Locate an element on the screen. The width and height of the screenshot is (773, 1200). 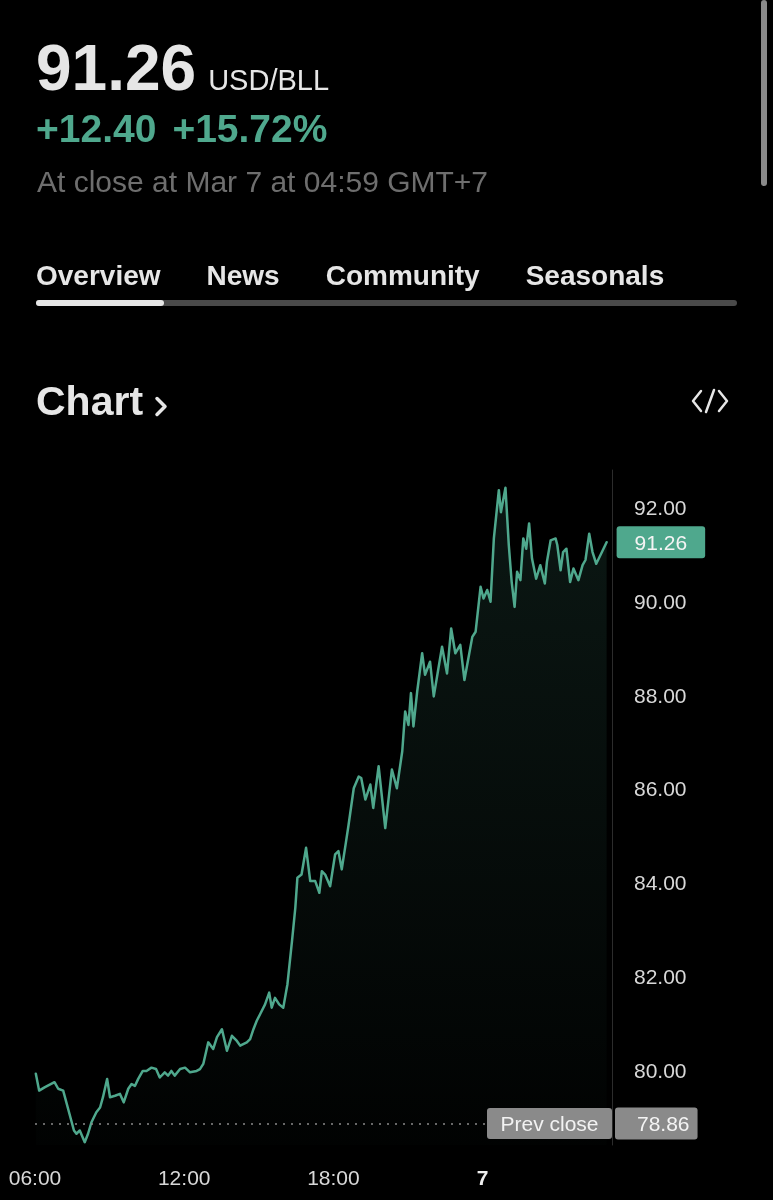
x-tick-label: 18:00 is located at coordinates (333, 1177).